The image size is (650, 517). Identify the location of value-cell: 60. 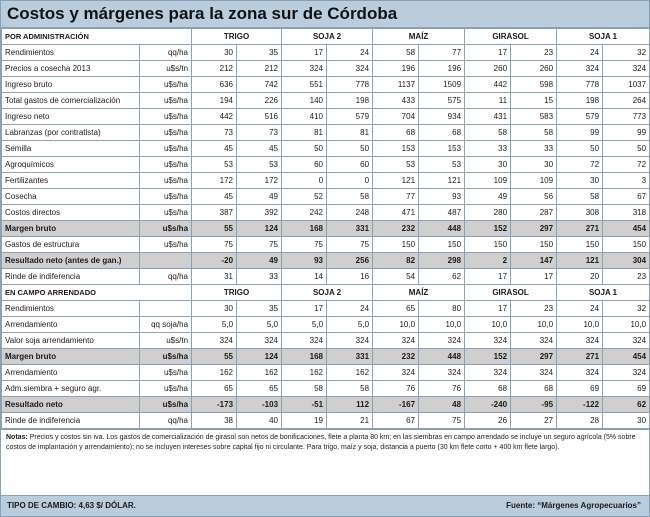
(304, 164).